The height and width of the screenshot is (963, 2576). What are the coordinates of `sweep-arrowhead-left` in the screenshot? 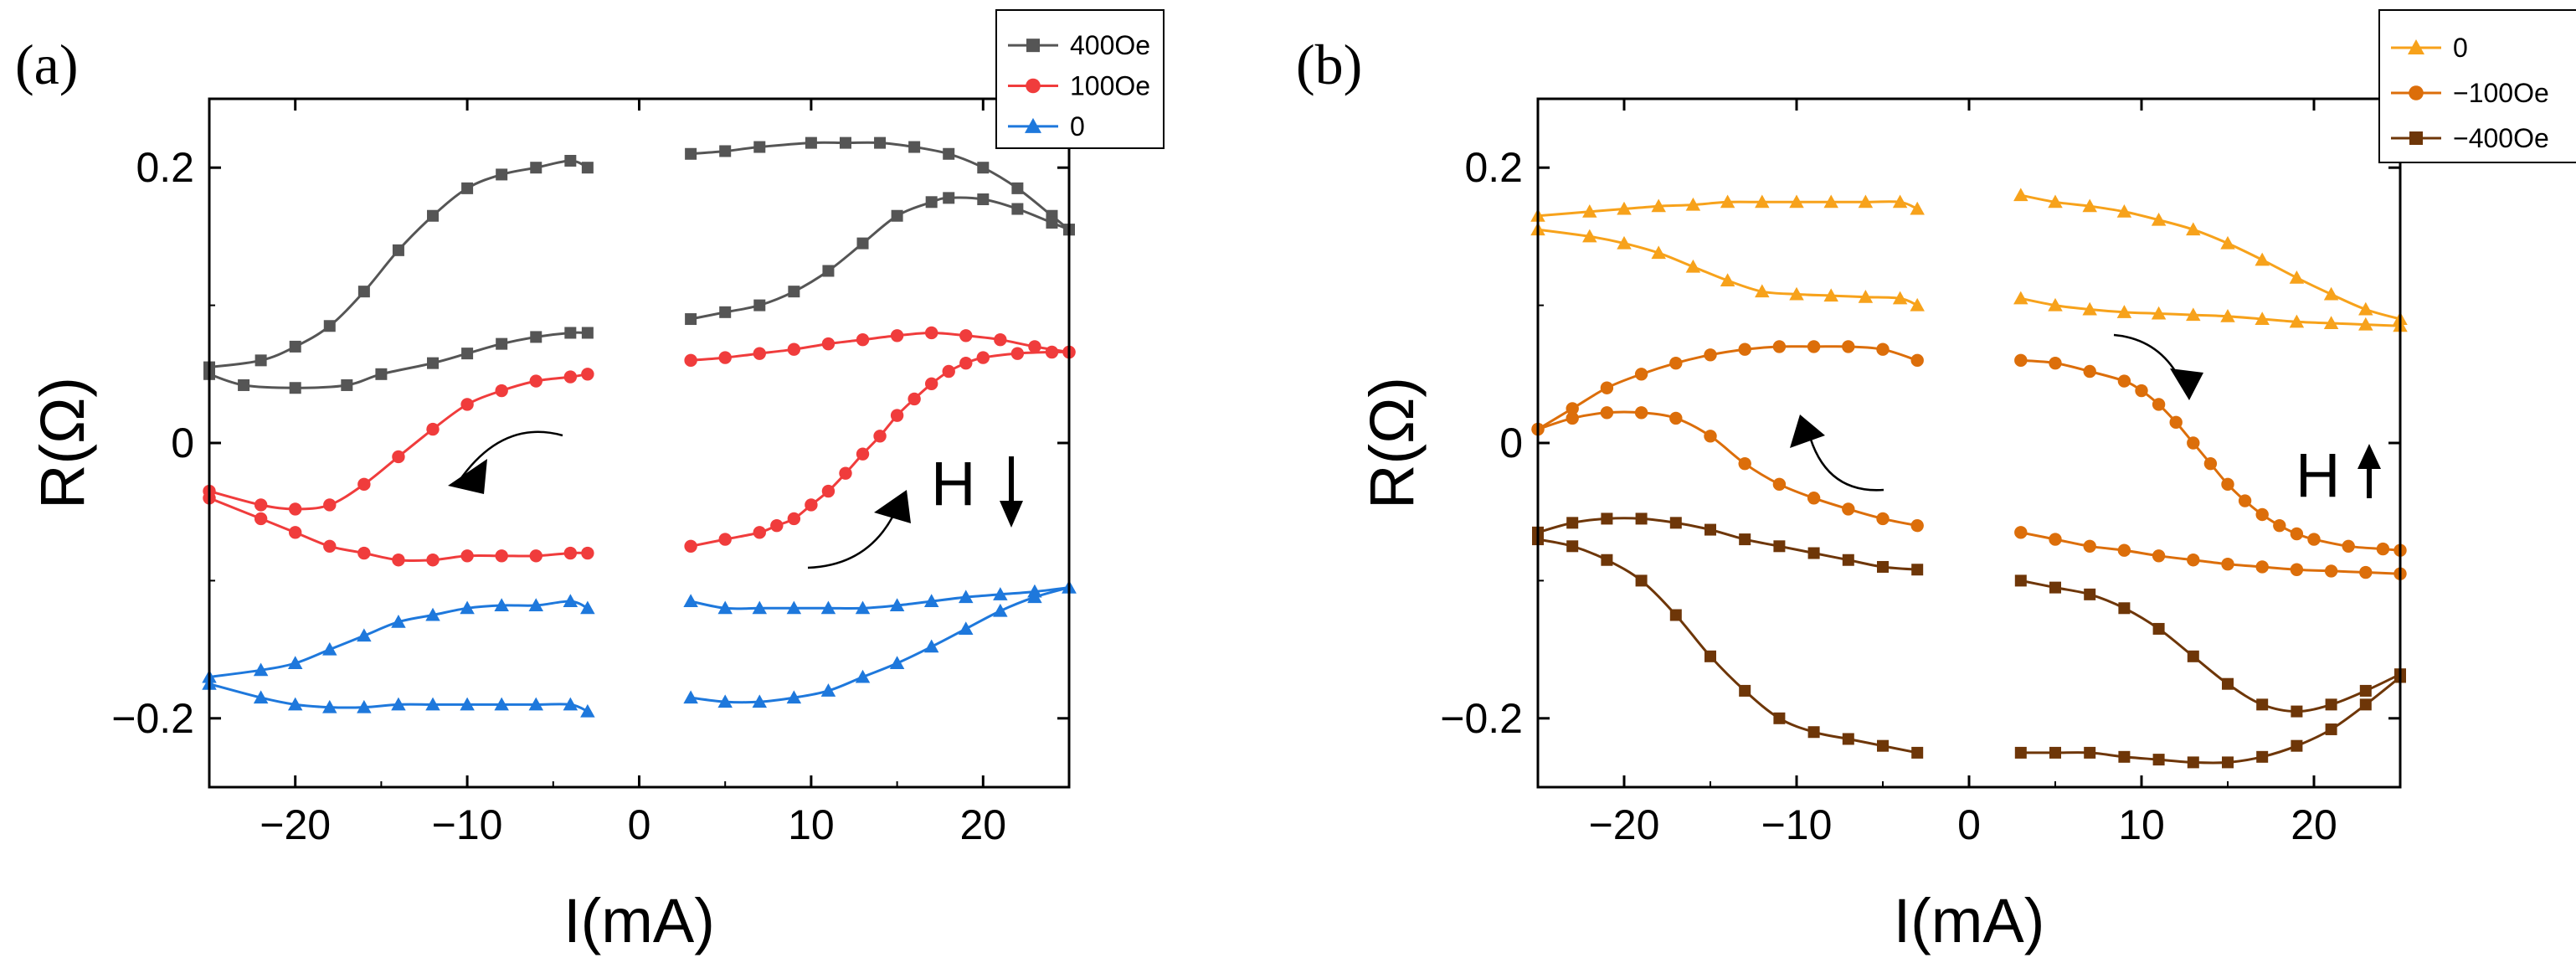 It's located at (468, 476).